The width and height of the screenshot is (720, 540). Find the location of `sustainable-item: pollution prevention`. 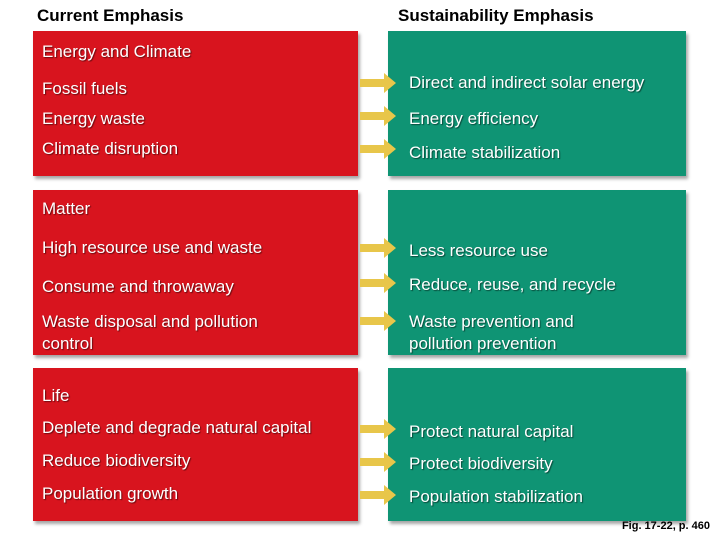

sustainable-item: pollution prevention is located at coordinates (483, 343).